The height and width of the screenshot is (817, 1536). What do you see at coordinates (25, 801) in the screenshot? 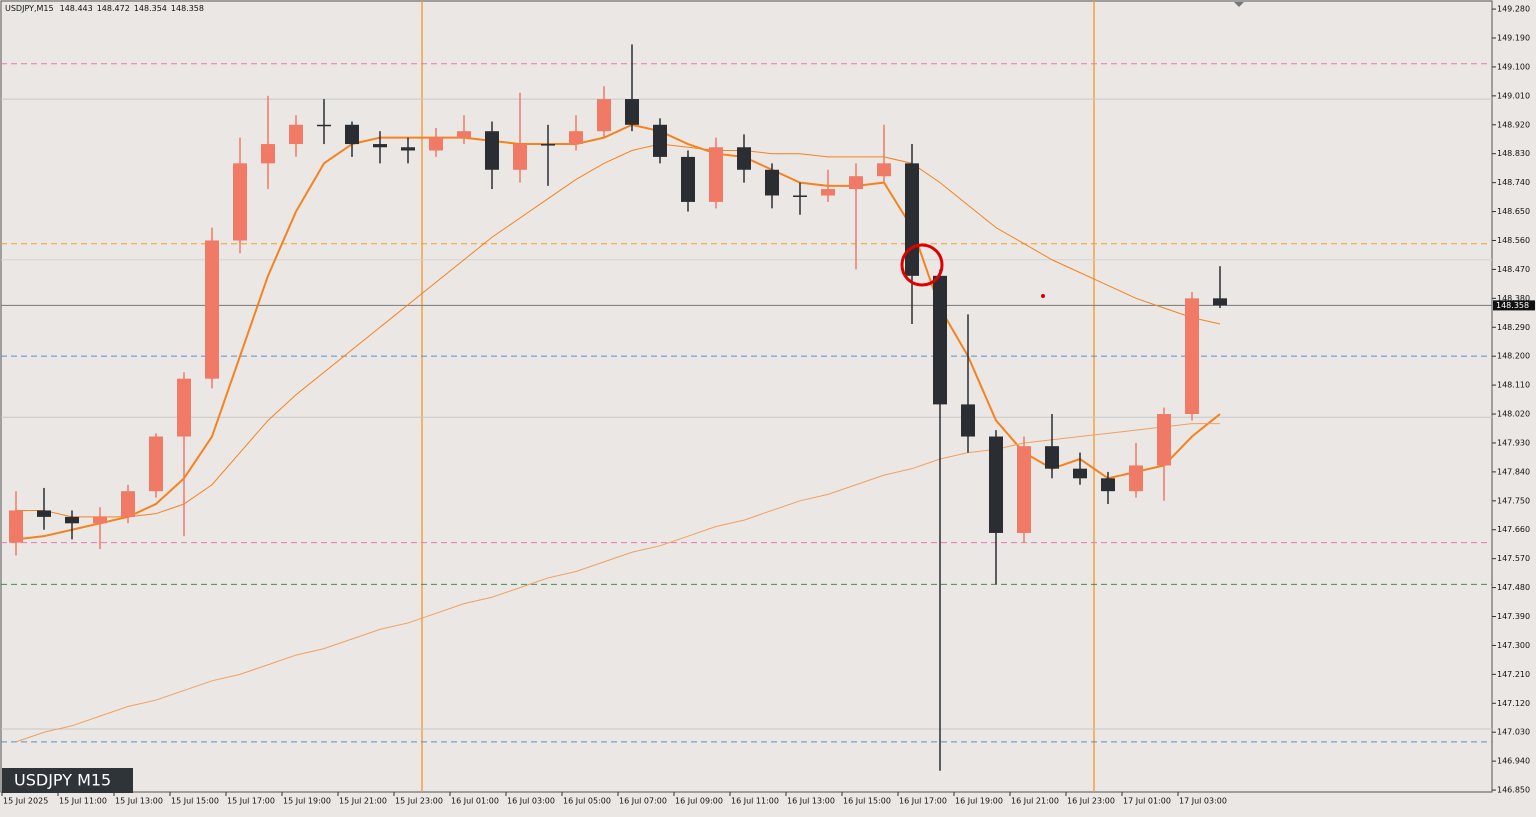
I see `x-tick-label: 15 Jul 2025` at bounding box center [25, 801].